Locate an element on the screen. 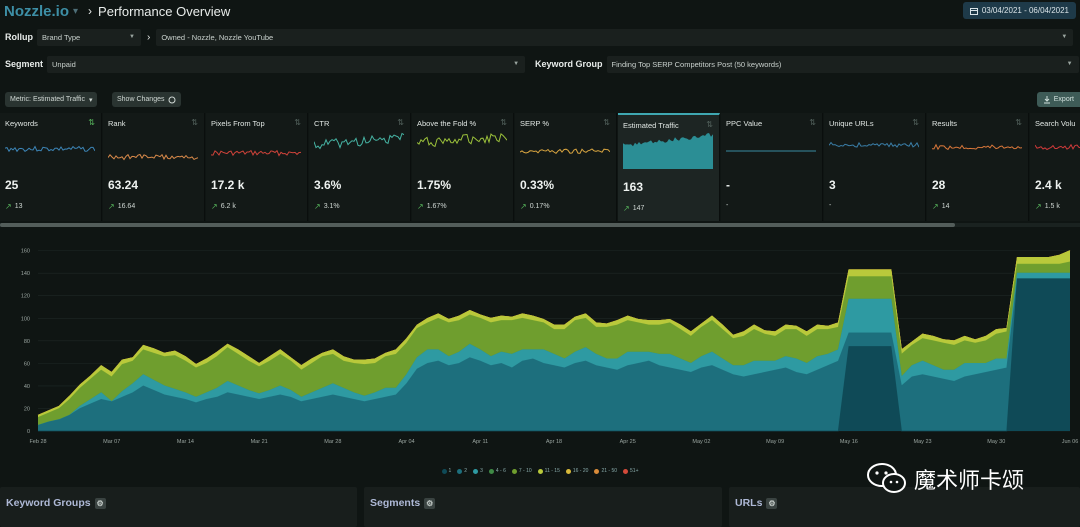 This screenshot has width=1080, height=527. metric-card: CTR ⇅ 3.6% ↗ 3.1% is located at coordinates (360, 167).